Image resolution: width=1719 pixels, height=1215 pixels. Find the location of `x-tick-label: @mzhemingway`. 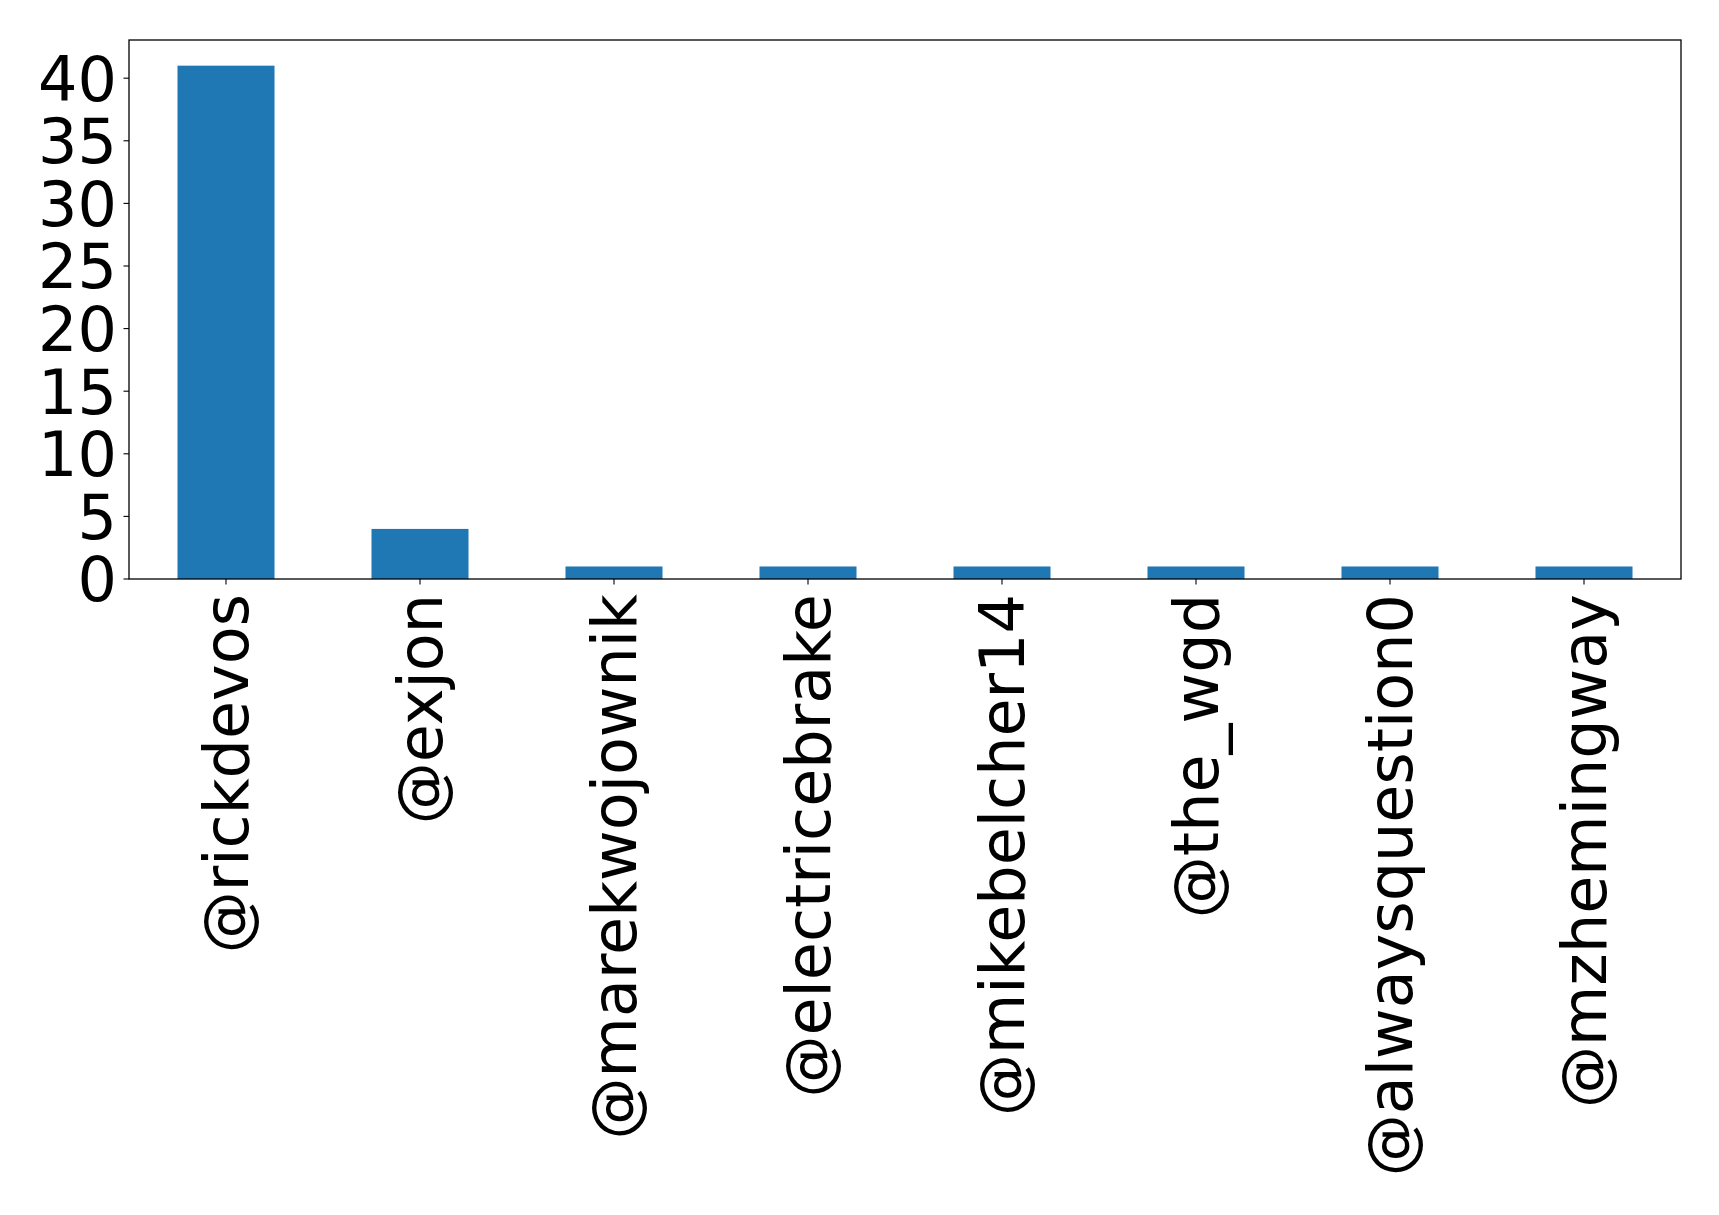

x-tick-label: @mzhemingway is located at coordinates (1585, 851).